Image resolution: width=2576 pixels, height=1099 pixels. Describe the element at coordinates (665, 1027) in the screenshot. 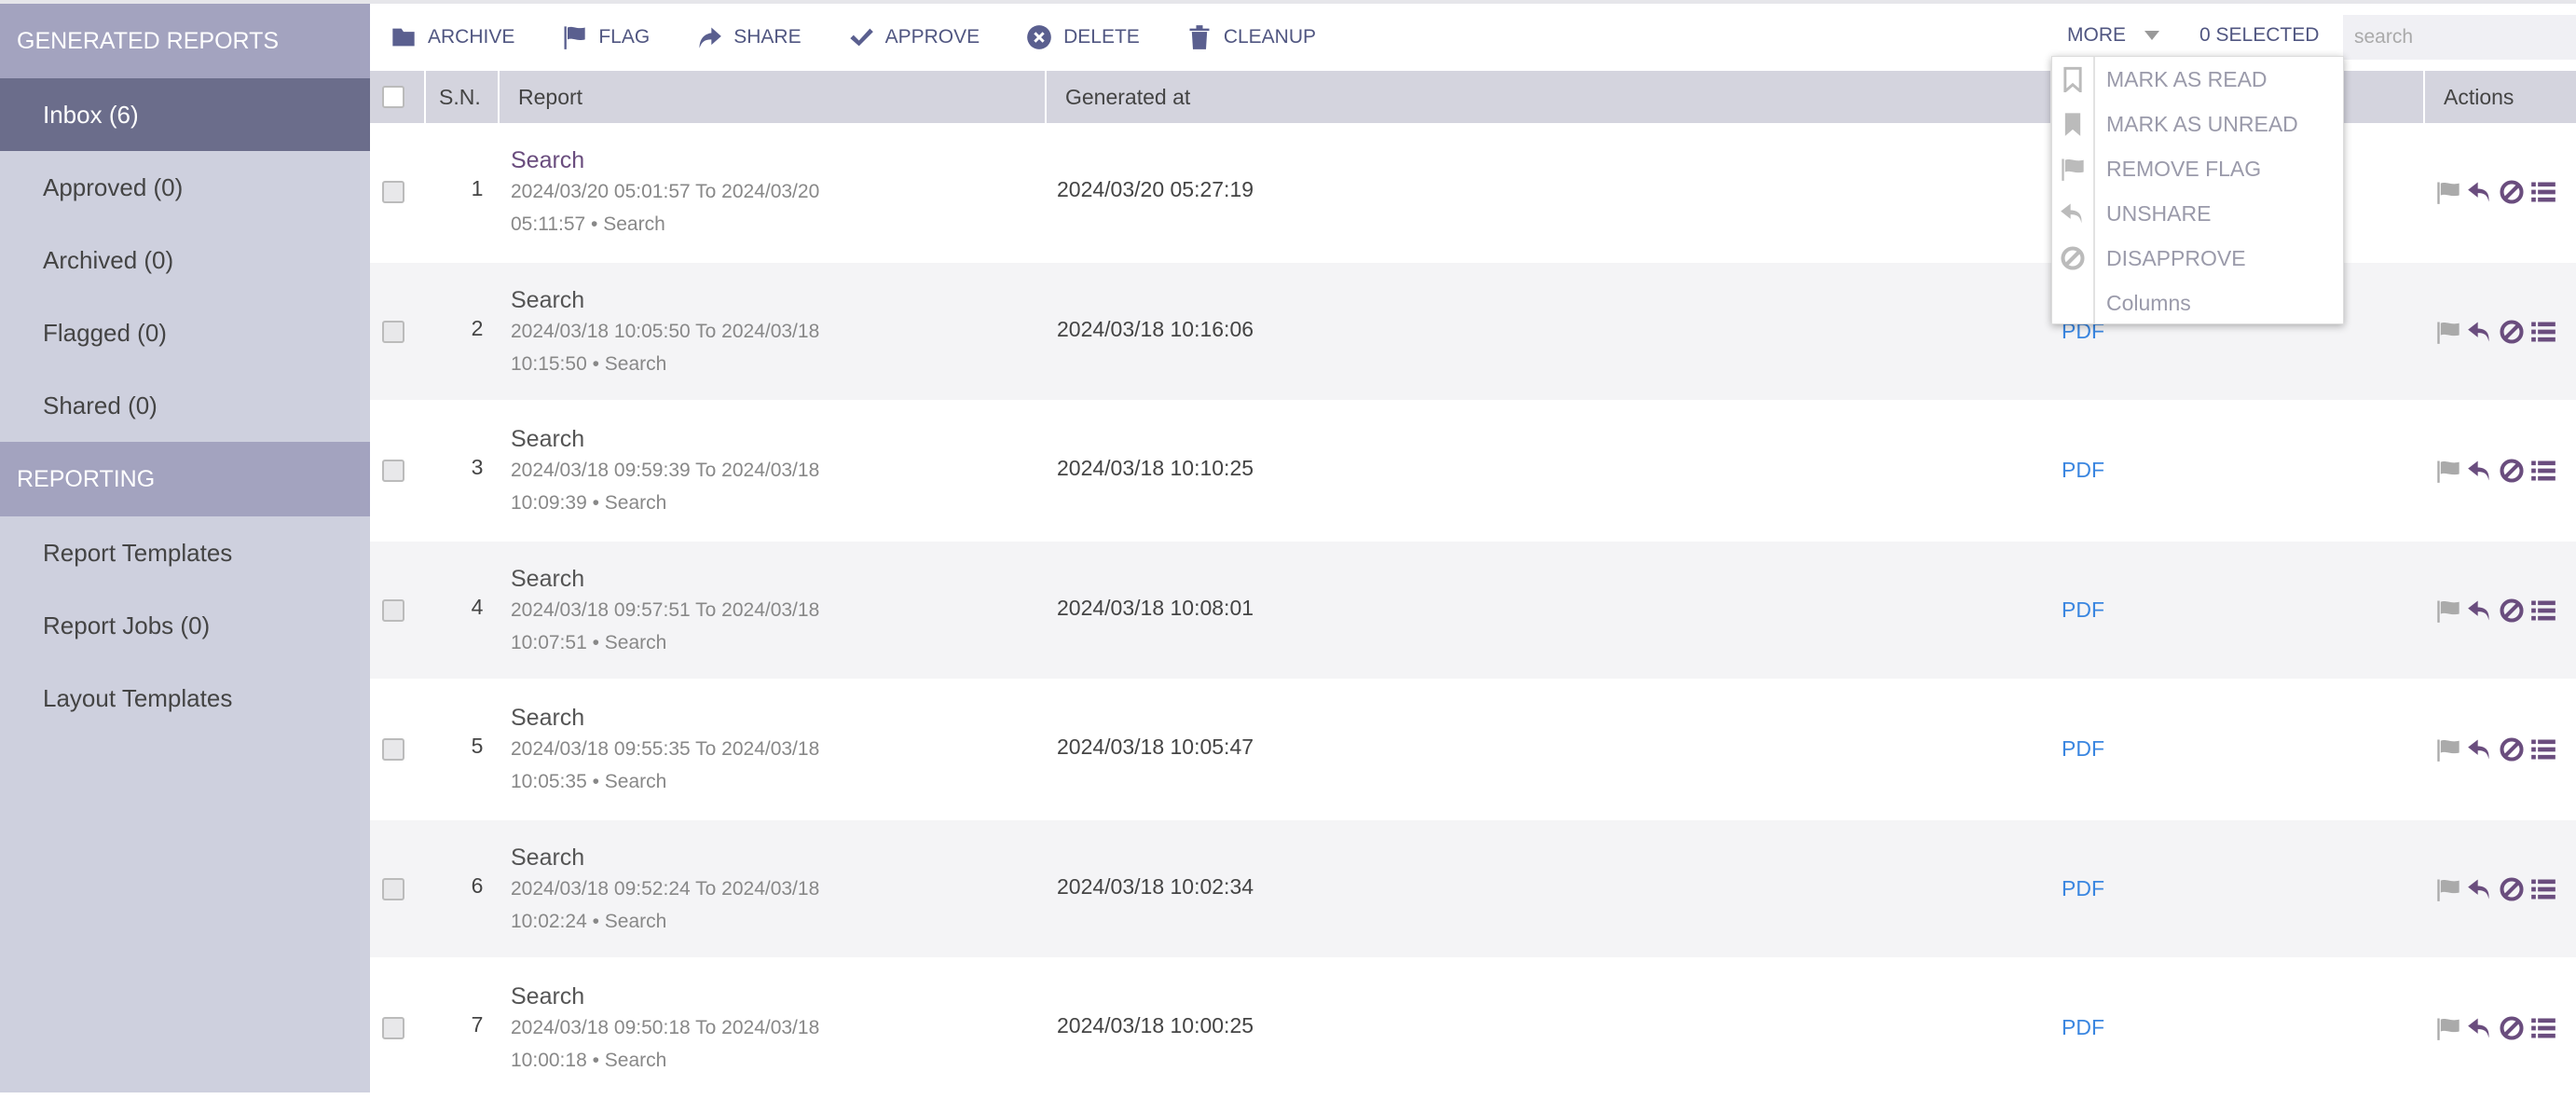

I see `report-range: 2024/03/18 09:50:18 To 2024/03/18` at that location.